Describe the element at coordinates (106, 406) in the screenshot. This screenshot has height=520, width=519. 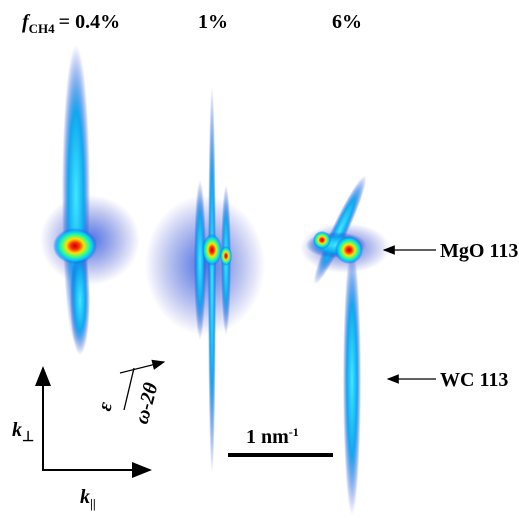
I see `scan-axis-label: ε` at that location.